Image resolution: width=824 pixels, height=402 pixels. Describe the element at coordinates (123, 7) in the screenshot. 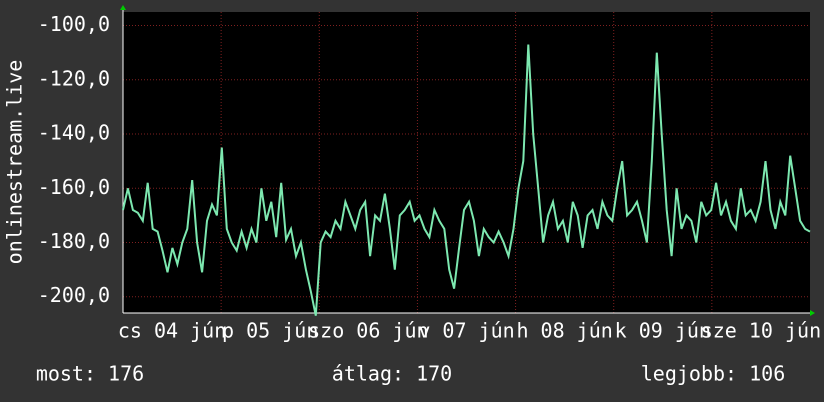

I see `y-arrow` at that location.